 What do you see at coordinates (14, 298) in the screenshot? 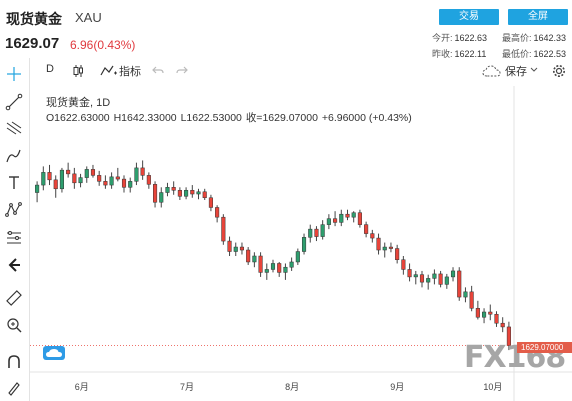
I see `ruler-icon` at bounding box center [14, 298].